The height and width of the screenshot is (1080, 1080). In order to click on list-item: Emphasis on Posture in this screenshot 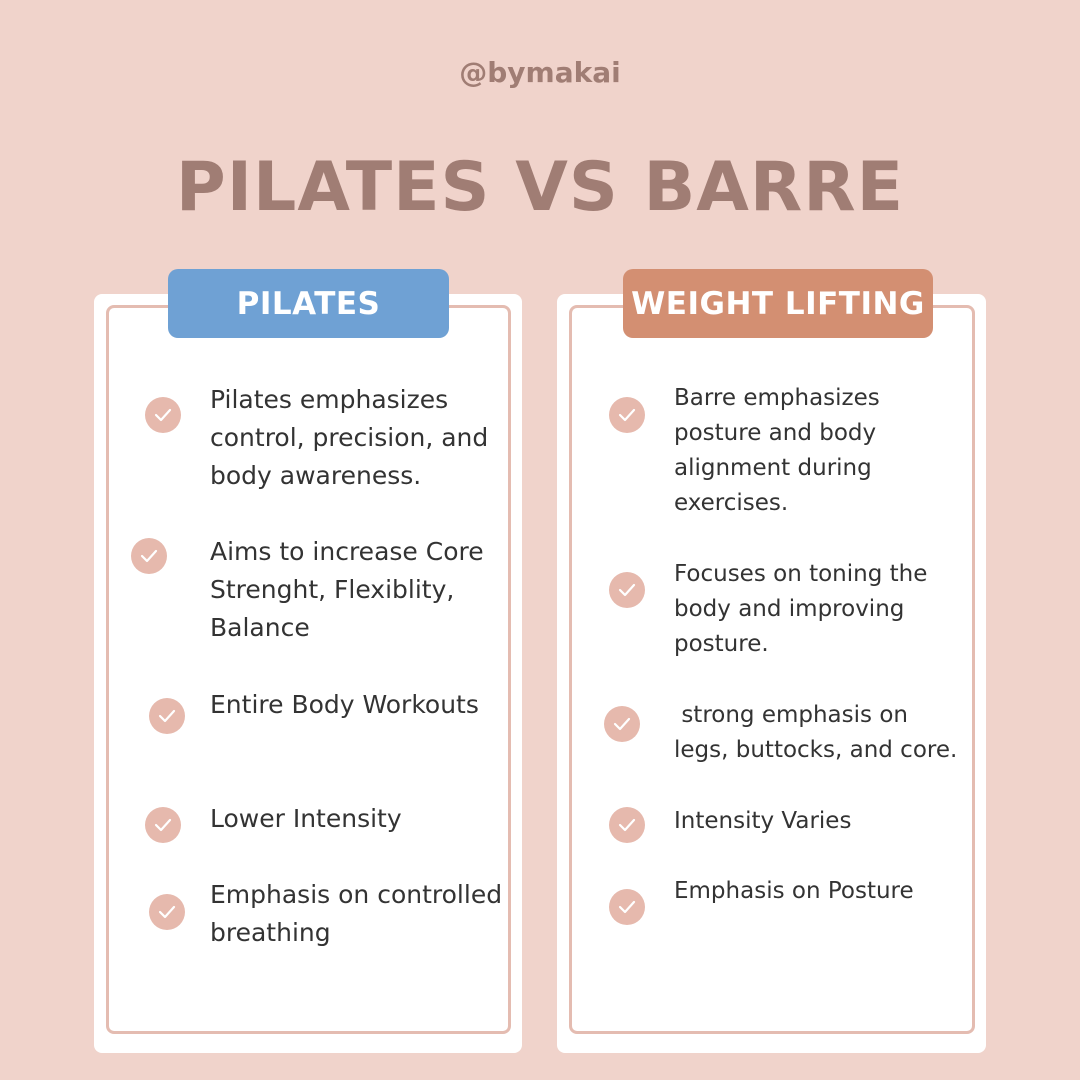, I will do `click(794, 891)`.